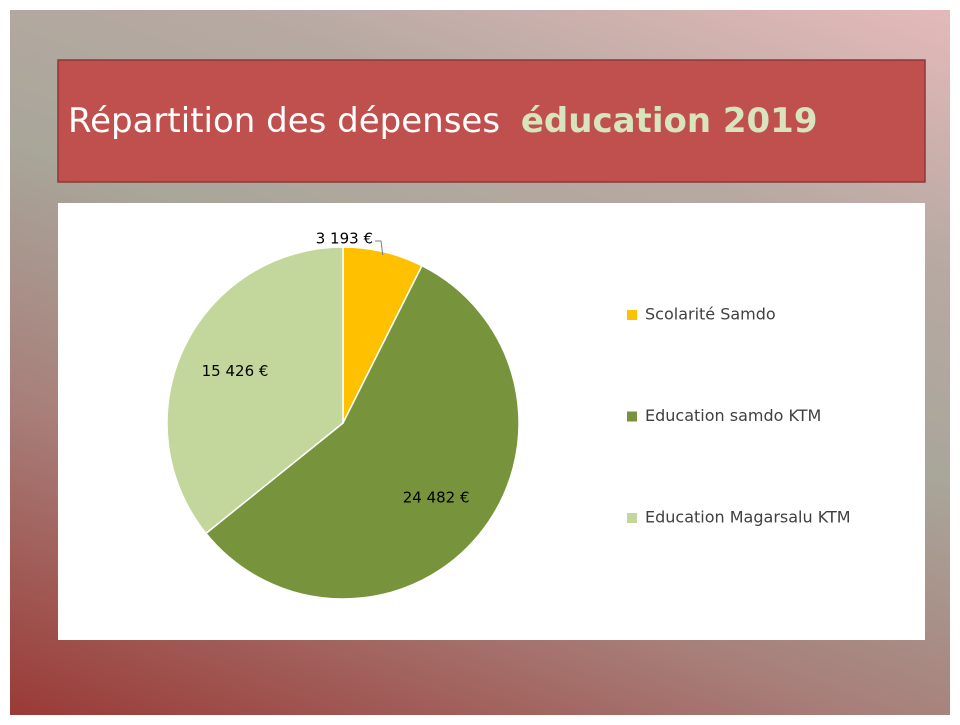 This screenshot has height=725, width=960. I want to click on legend-label: Scolarité Samdo, so click(710, 314).